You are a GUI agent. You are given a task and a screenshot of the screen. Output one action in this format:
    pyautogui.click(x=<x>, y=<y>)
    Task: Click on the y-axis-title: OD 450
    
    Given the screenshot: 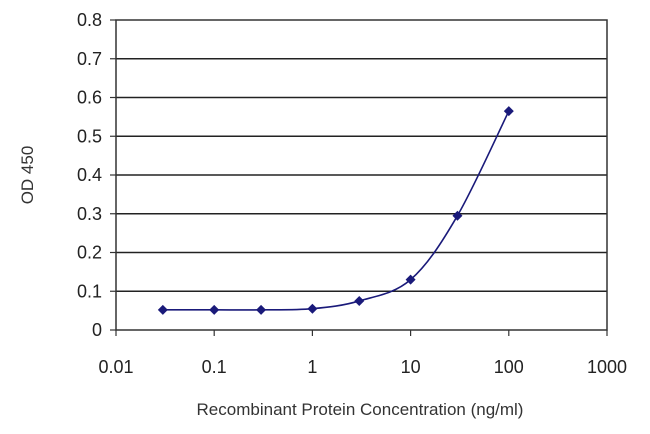 What is the action you would take?
    pyautogui.click(x=27, y=175)
    